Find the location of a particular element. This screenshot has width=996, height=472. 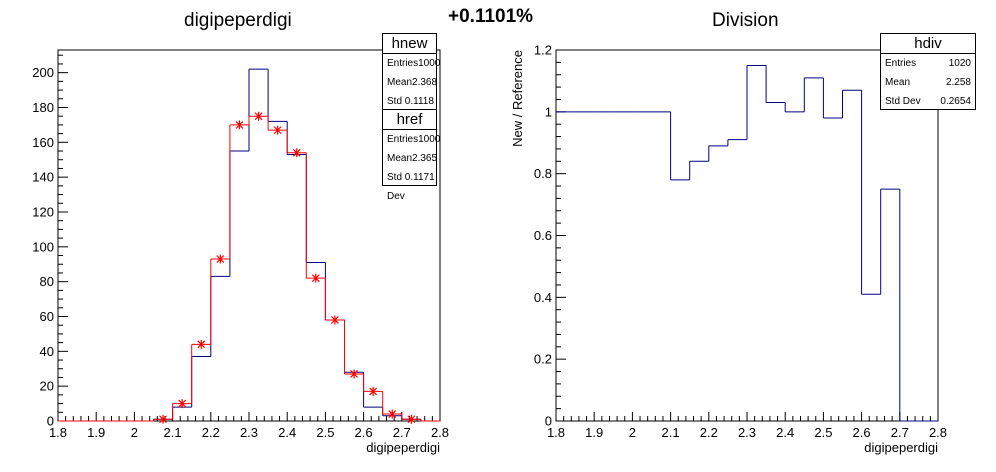

y-tick-label: 180 is located at coordinates (43, 107).